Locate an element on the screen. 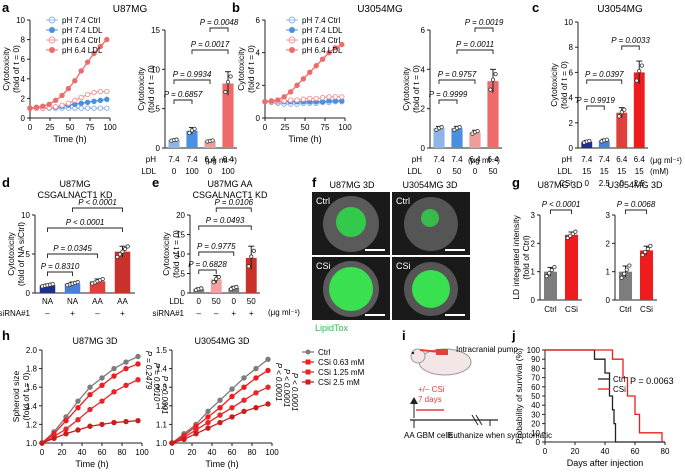  b_time-ytick-label-1: 2 is located at coordinates (258, 85).